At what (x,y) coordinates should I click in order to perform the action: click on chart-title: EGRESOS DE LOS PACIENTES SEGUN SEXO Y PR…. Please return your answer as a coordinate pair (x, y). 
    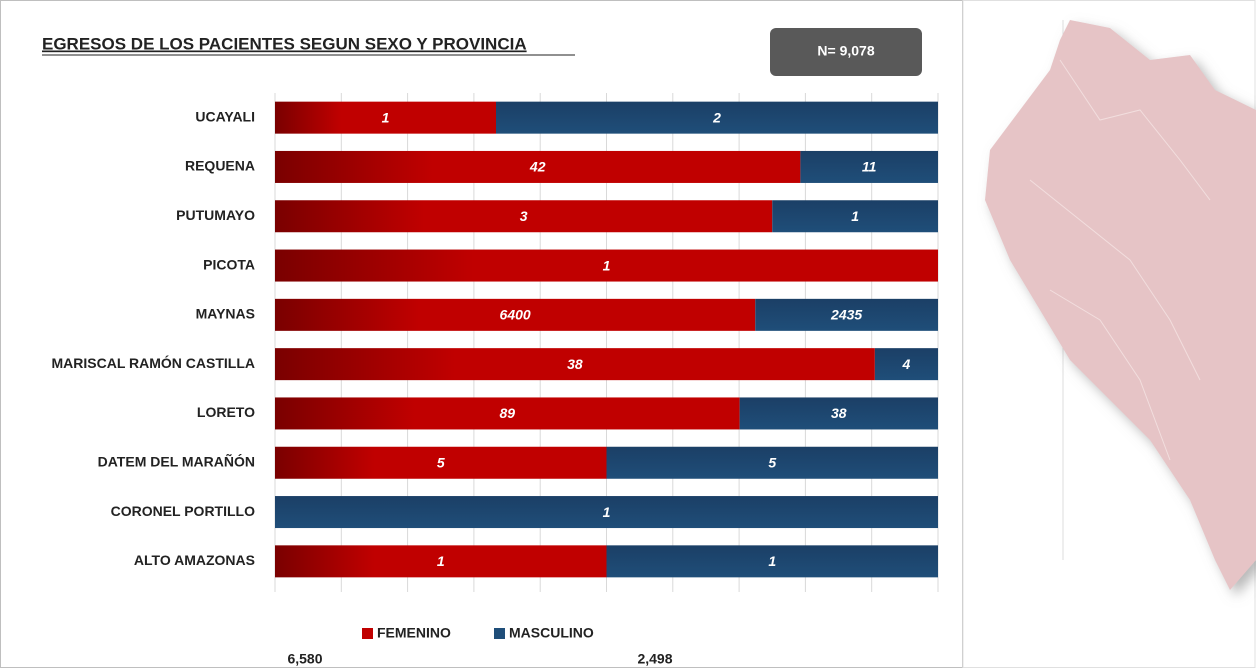
    Looking at the image, I should click on (284, 43).